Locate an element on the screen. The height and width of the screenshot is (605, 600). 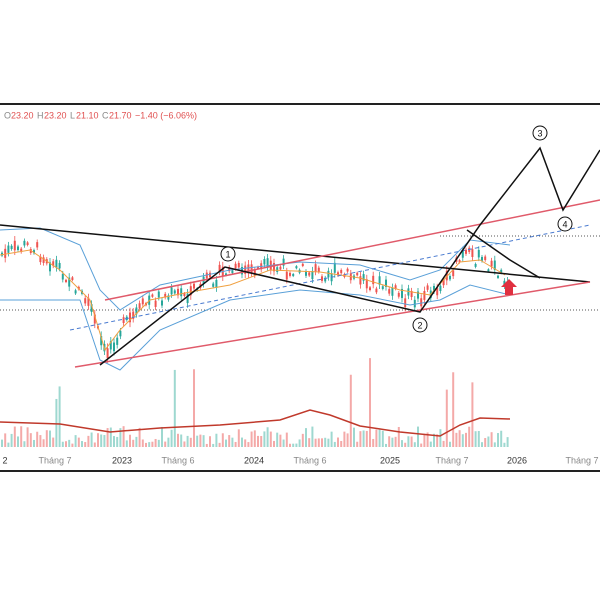
volume-ma is located at coordinates (255, 423).